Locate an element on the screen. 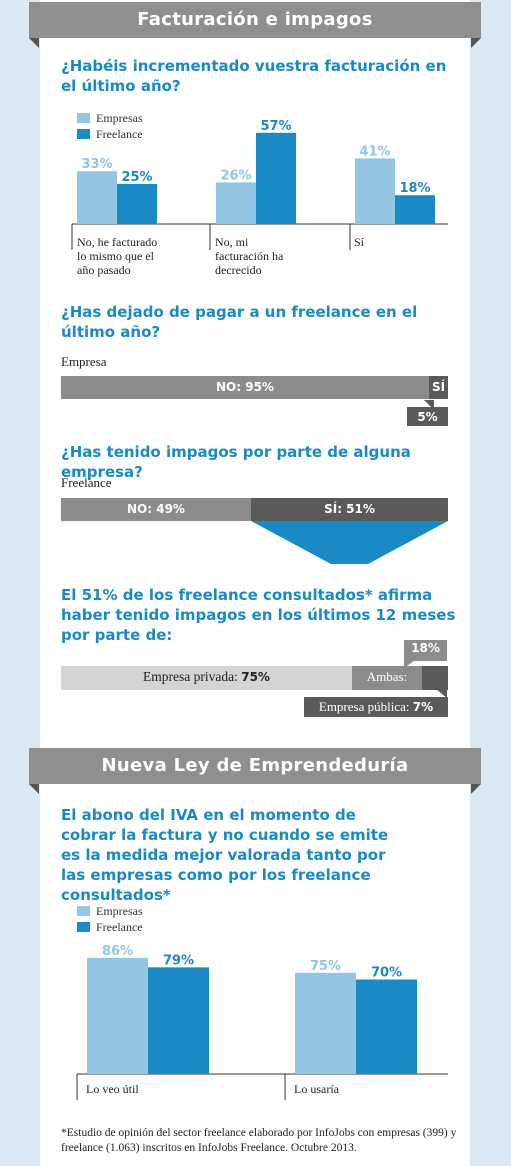 The width and height of the screenshot is (511, 1166). funnel is located at coordinates (349, 542).